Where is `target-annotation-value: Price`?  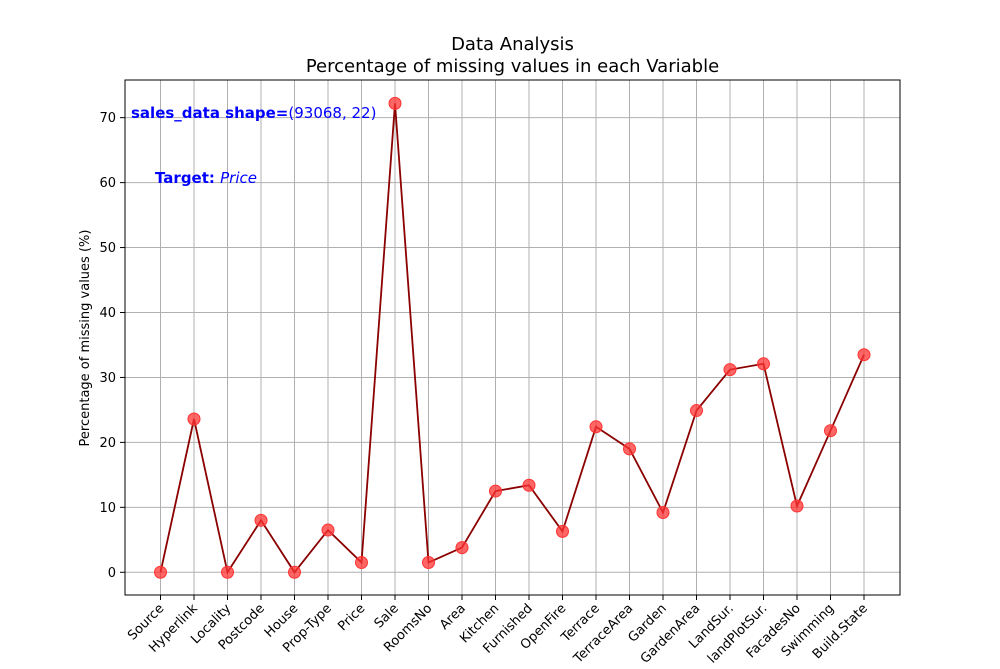
target-annotation-value: Price is located at coordinates (238, 178).